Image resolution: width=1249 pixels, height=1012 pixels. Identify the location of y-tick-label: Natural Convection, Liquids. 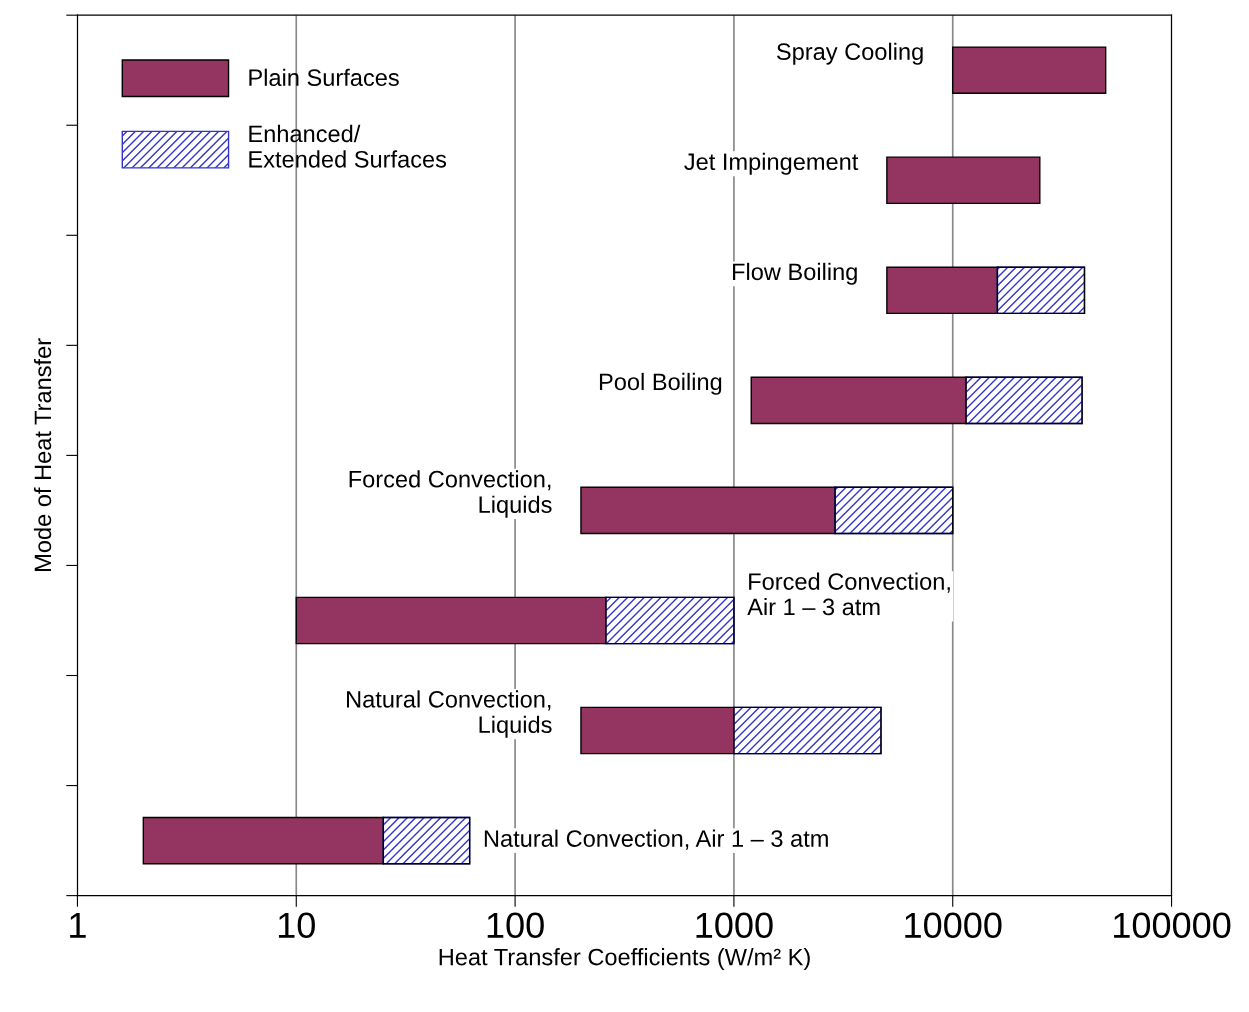
(449, 714).